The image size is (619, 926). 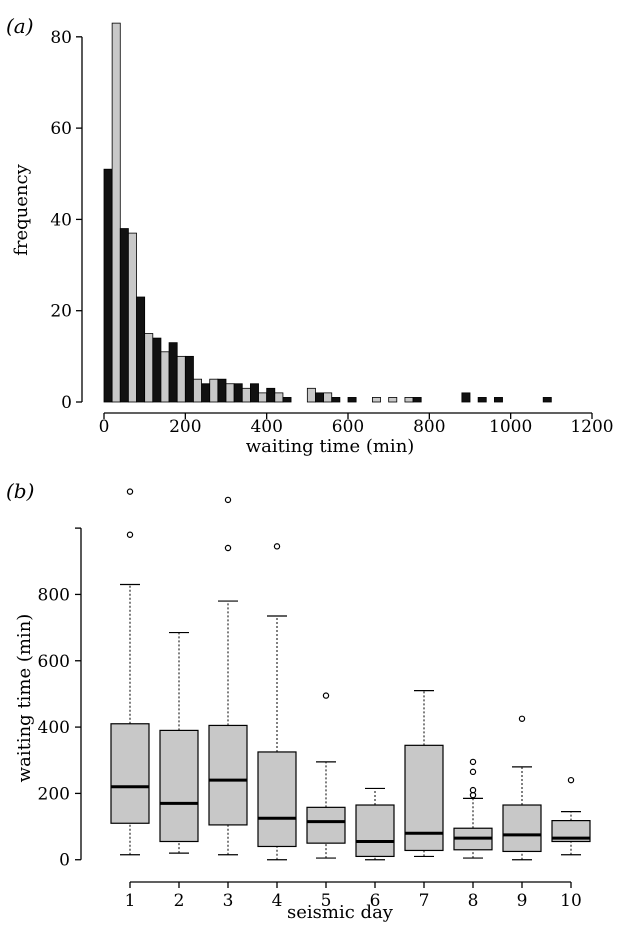 I want to click on y-tick-label: 600, so click(x=54, y=662).